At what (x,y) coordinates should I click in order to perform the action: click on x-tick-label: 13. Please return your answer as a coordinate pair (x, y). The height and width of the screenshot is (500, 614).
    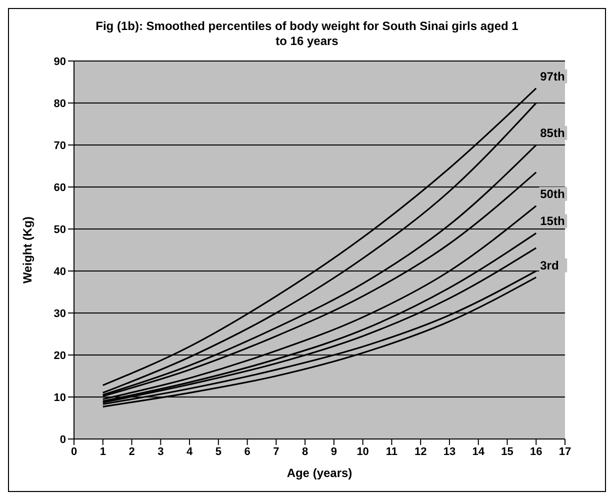
    Looking at the image, I should click on (449, 452).